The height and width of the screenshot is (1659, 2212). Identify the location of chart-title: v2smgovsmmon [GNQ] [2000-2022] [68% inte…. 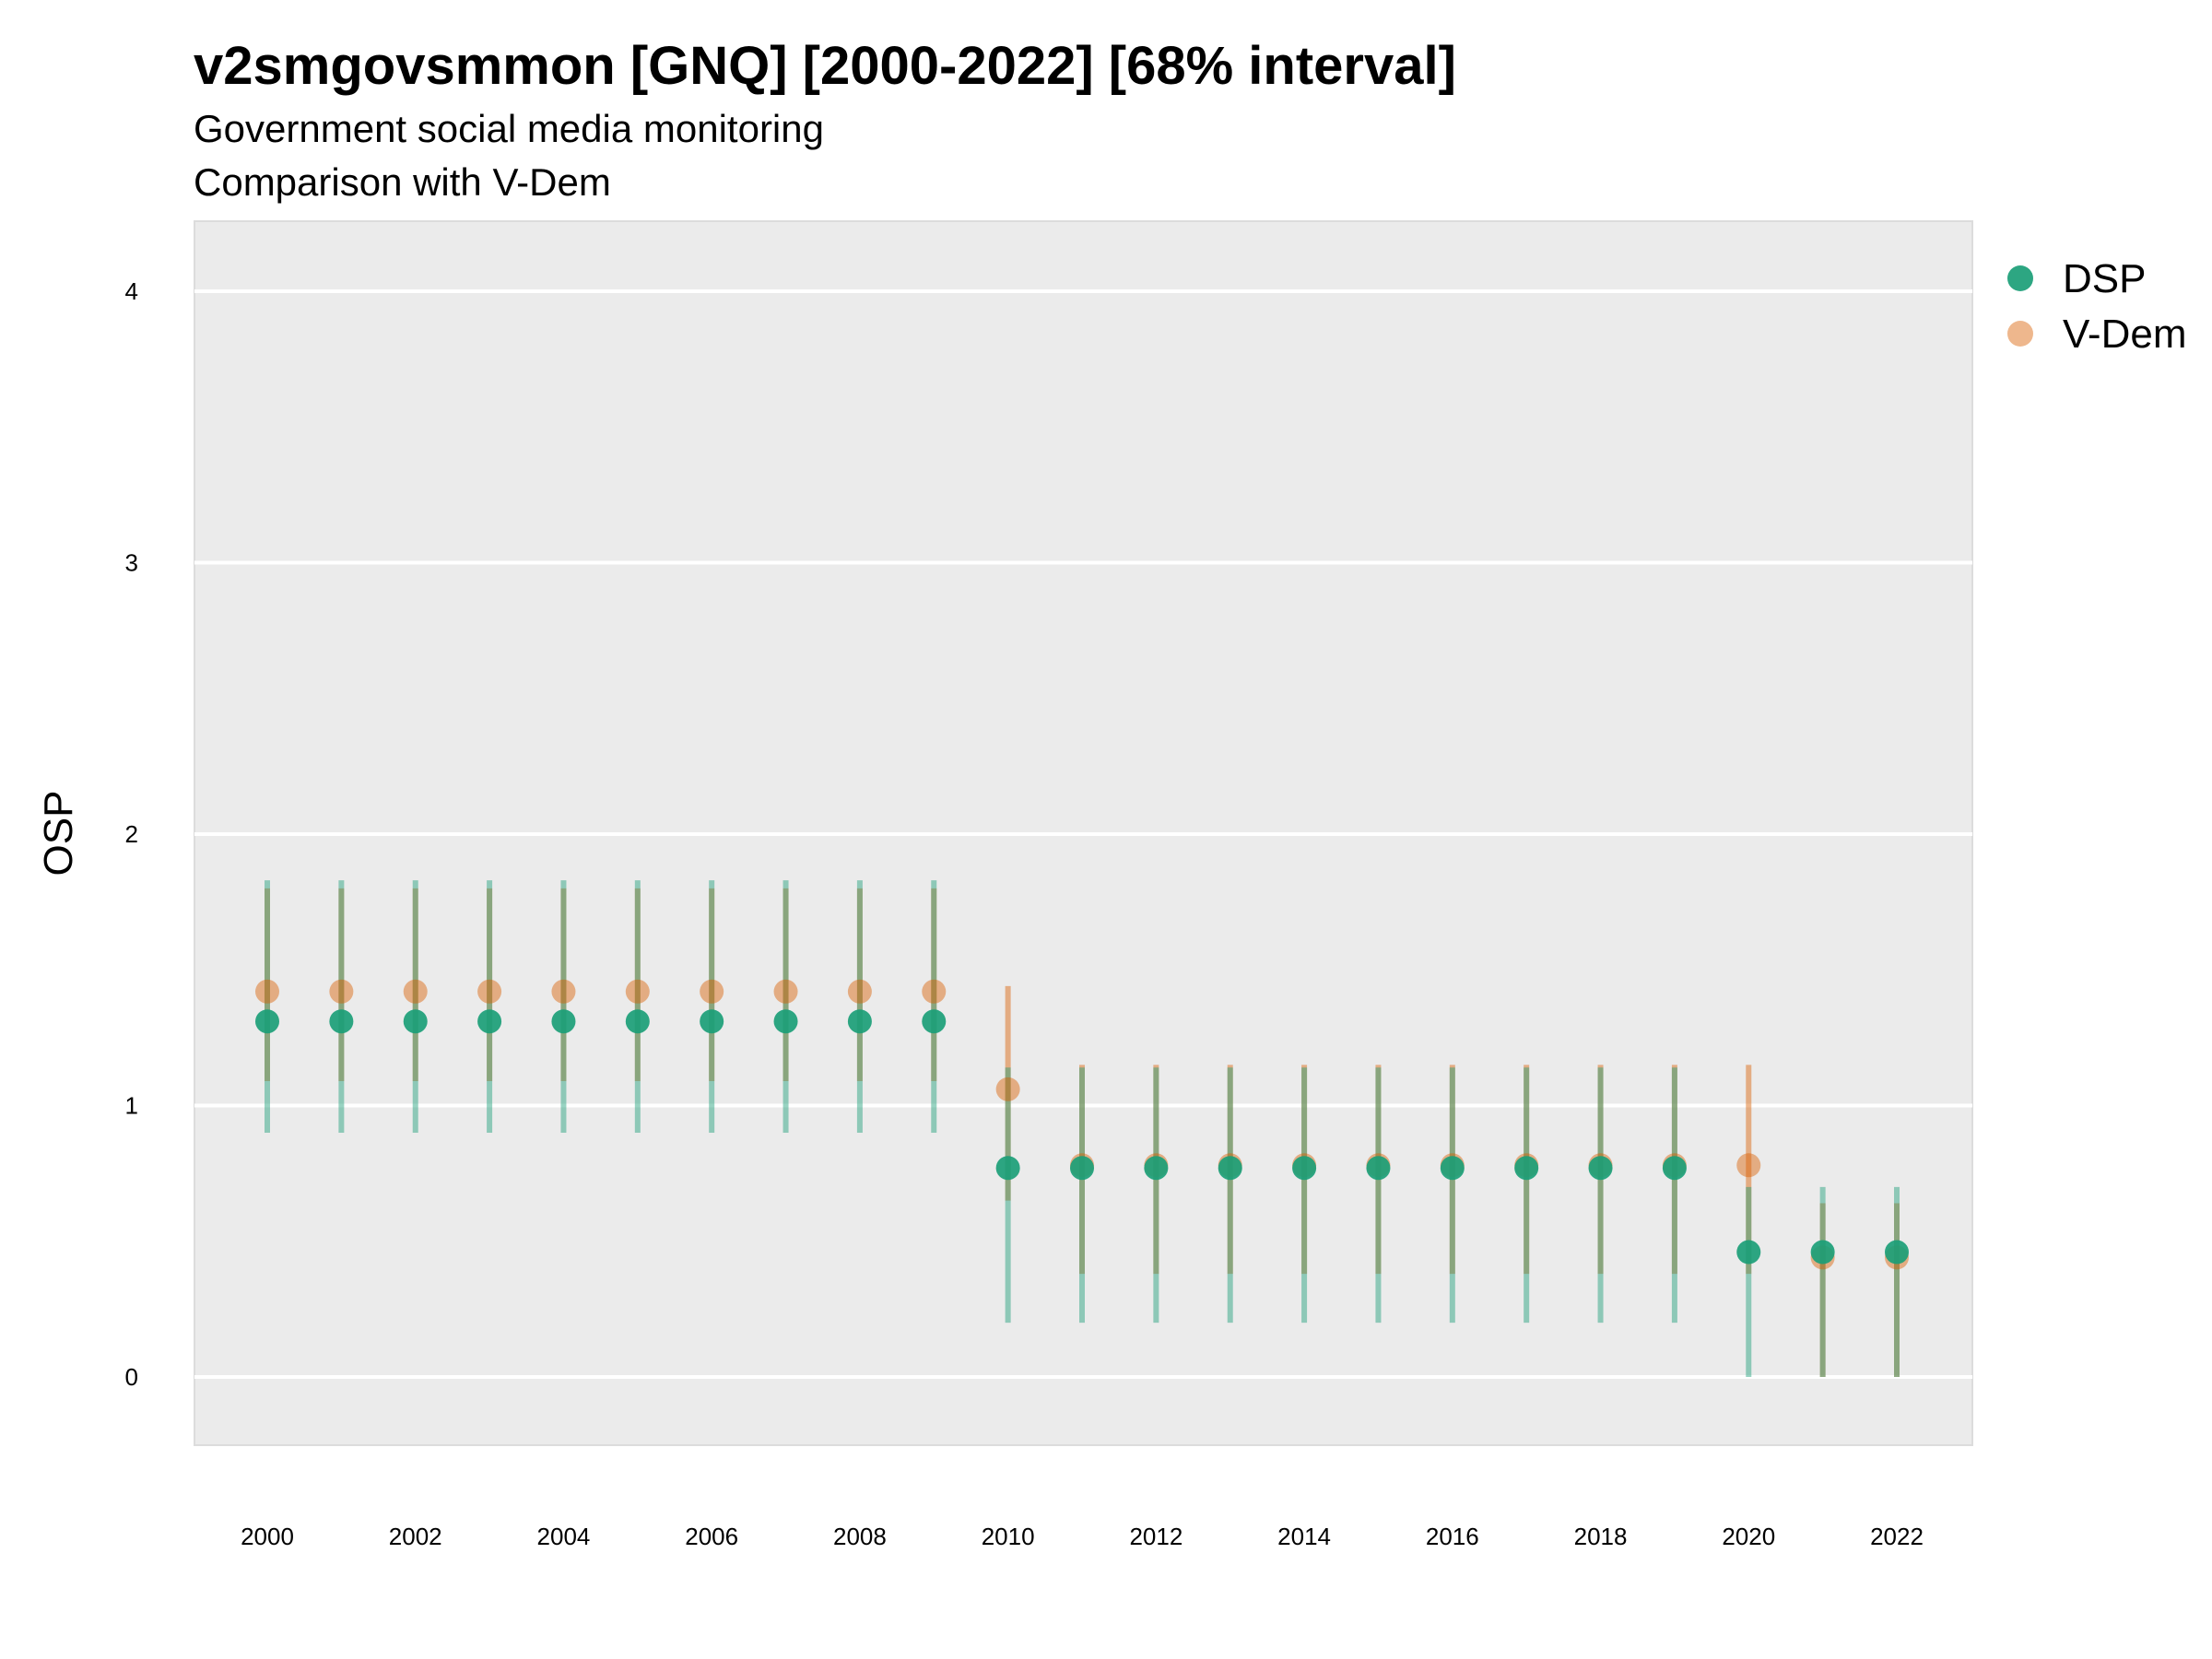
(825, 66).